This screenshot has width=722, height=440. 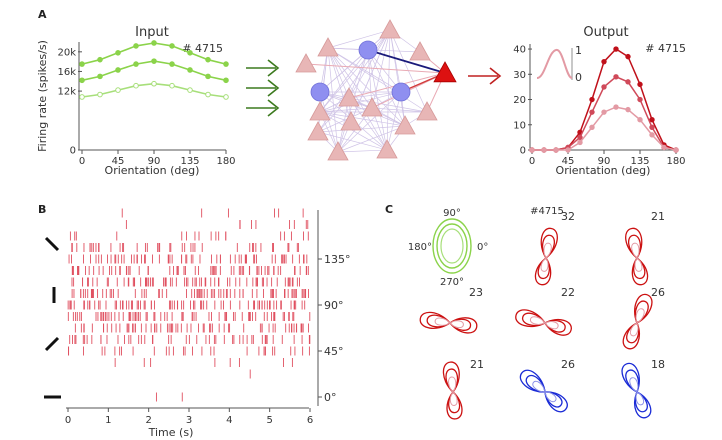 What do you see at coordinates (559, 64) in the screenshot?
I see `inset-tuning-icon: 1 0` at bounding box center [559, 64].